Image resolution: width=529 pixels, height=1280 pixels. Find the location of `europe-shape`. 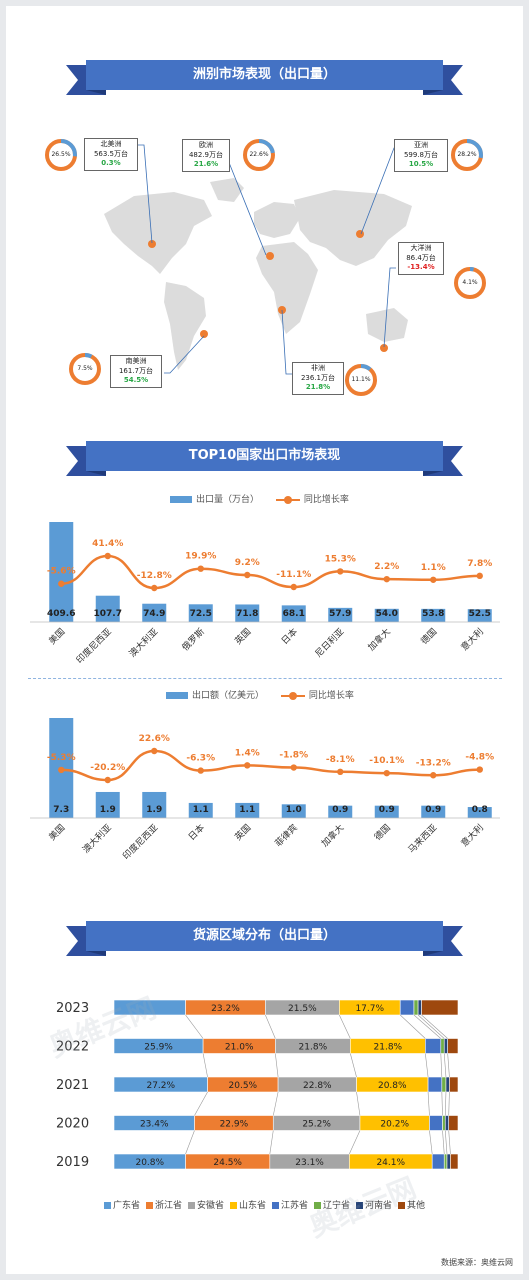

europe-shape is located at coordinates (277, 220).